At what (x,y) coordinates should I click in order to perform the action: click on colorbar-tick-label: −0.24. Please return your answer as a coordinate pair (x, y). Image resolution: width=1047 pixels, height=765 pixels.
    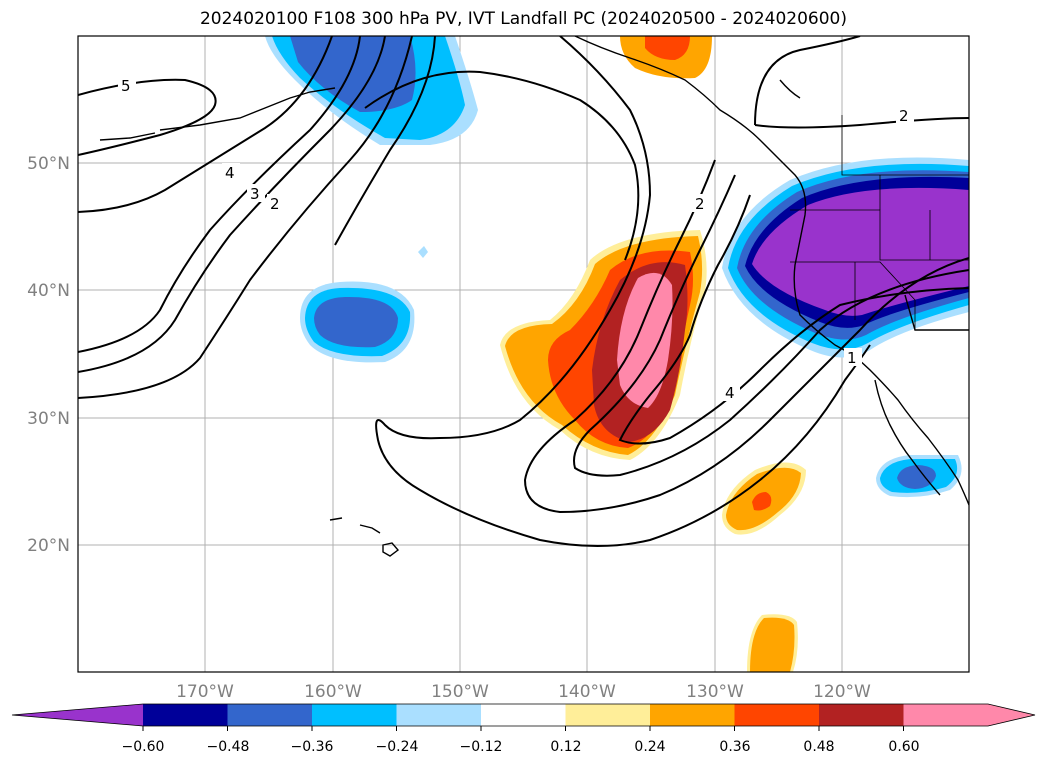
    Looking at the image, I should click on (397, 747).